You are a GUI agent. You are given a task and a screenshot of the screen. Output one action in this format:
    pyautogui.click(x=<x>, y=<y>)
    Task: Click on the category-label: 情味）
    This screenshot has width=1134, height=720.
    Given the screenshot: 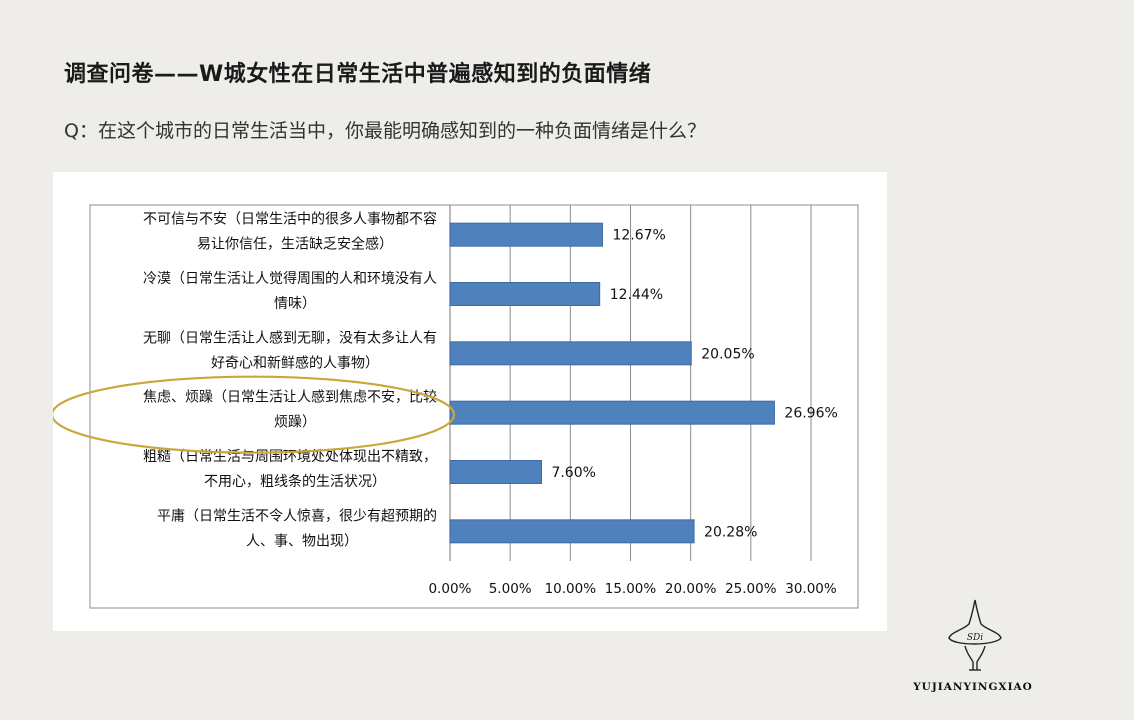 What is the action you would take?
    pyautogui.click(x=295, y=304)
    